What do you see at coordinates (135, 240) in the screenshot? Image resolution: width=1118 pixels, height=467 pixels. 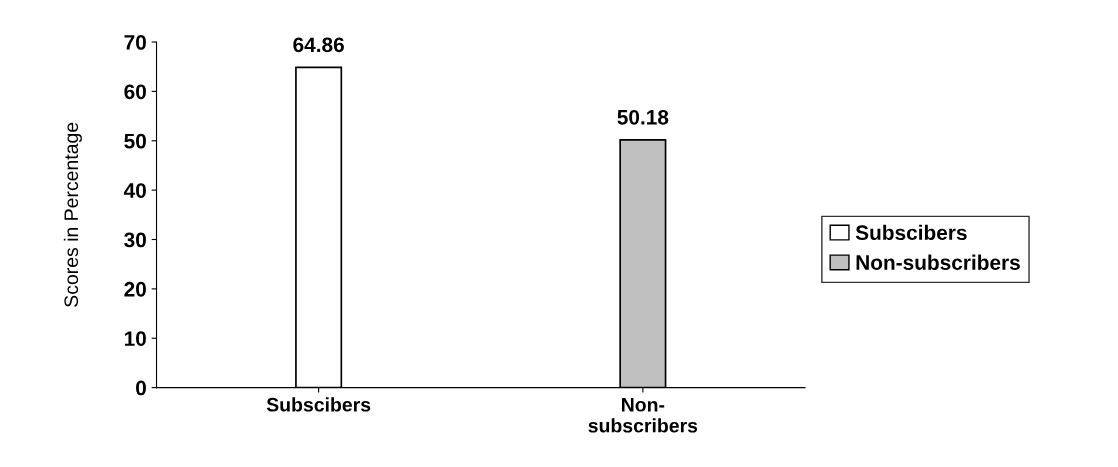 I see `y-tick-label: 30` at bounding box center [135, 240].